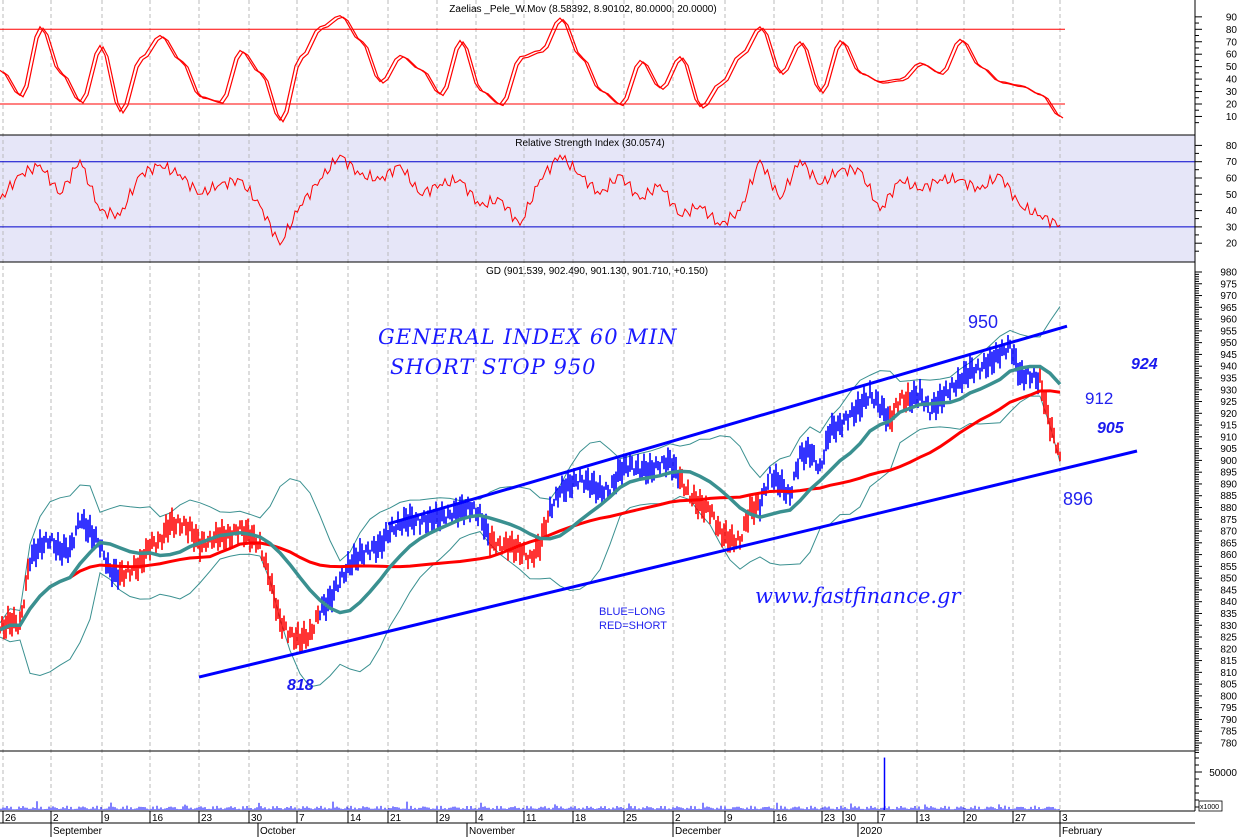 The width and height of the screenshot is (1240, 837). Describe the element at coordinates (530, 200) in the screenshot. I see `rsi-line` at that location.